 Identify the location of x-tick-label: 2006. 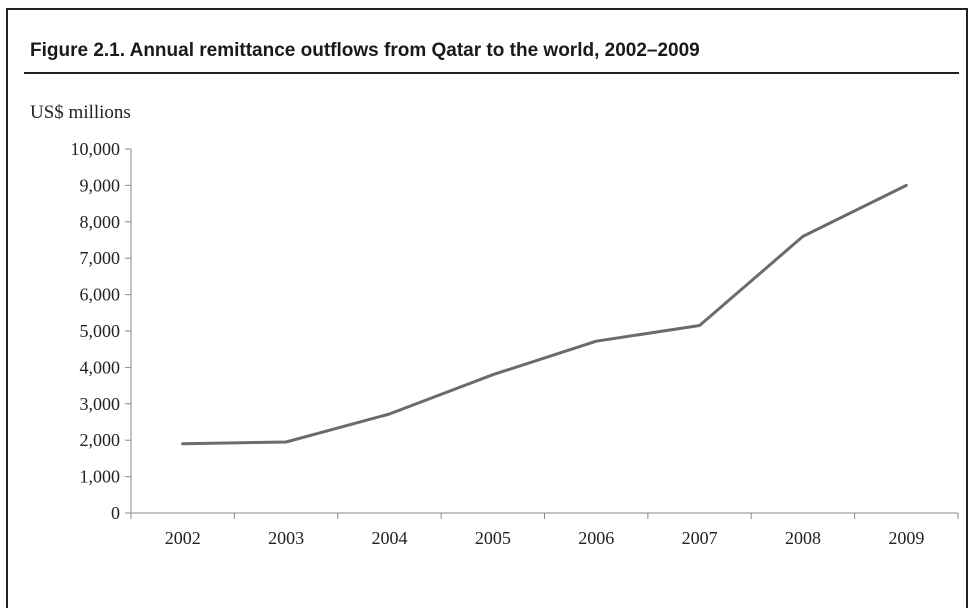
(596, 538).